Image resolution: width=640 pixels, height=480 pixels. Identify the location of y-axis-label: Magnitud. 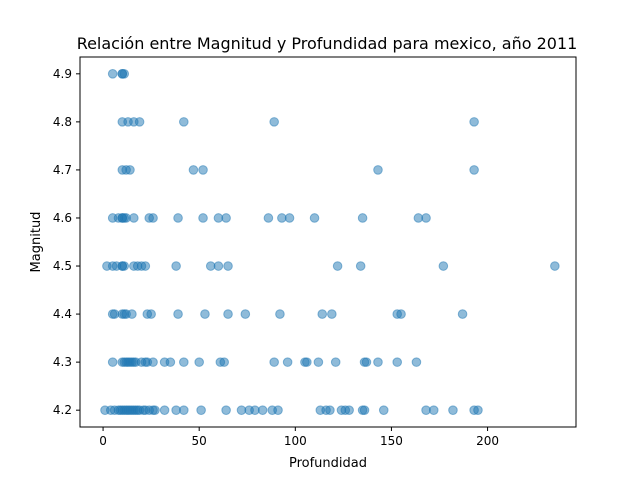
(36, 242).